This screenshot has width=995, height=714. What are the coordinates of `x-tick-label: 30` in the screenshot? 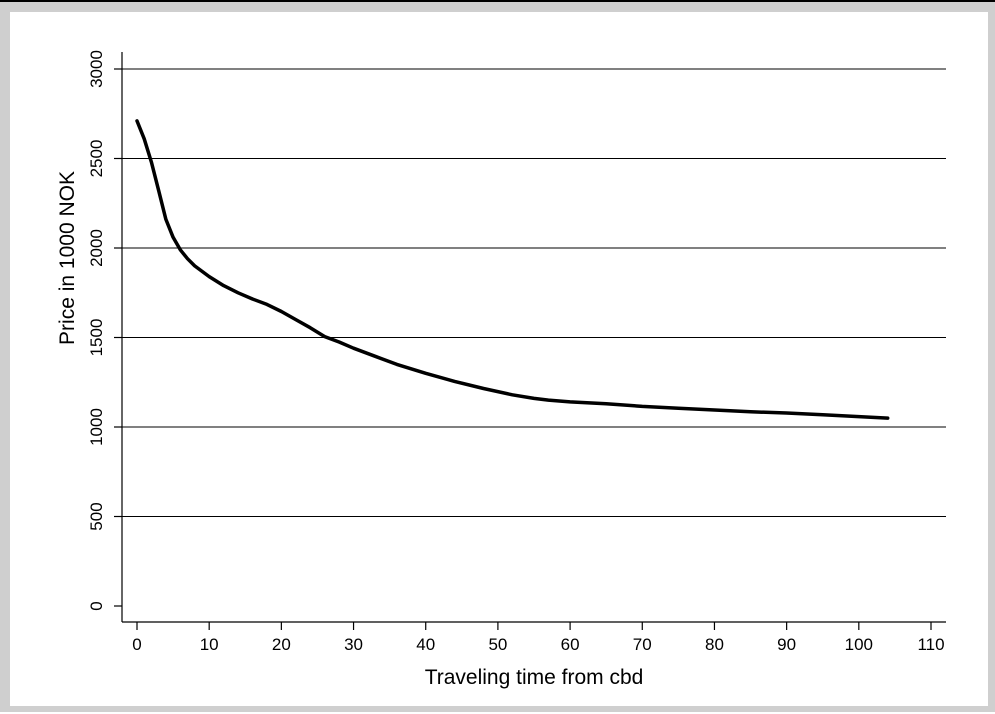 It's located at (353, 644).